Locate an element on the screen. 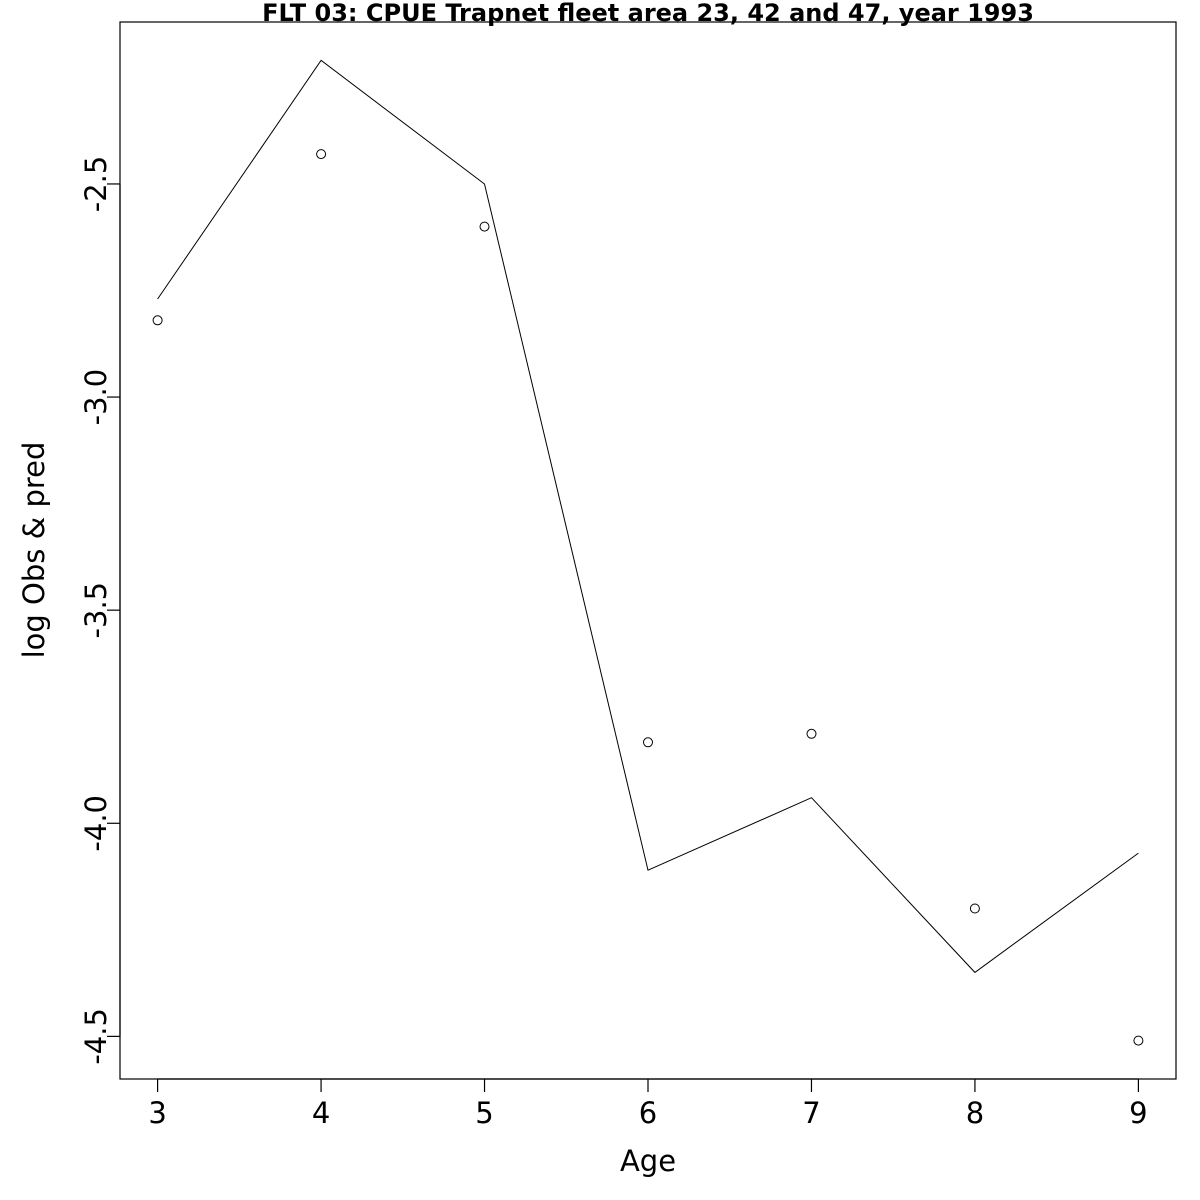 The image size is (1200, 1200). y-axis-label: log Obs & pred is located at coordinates (34, 550).